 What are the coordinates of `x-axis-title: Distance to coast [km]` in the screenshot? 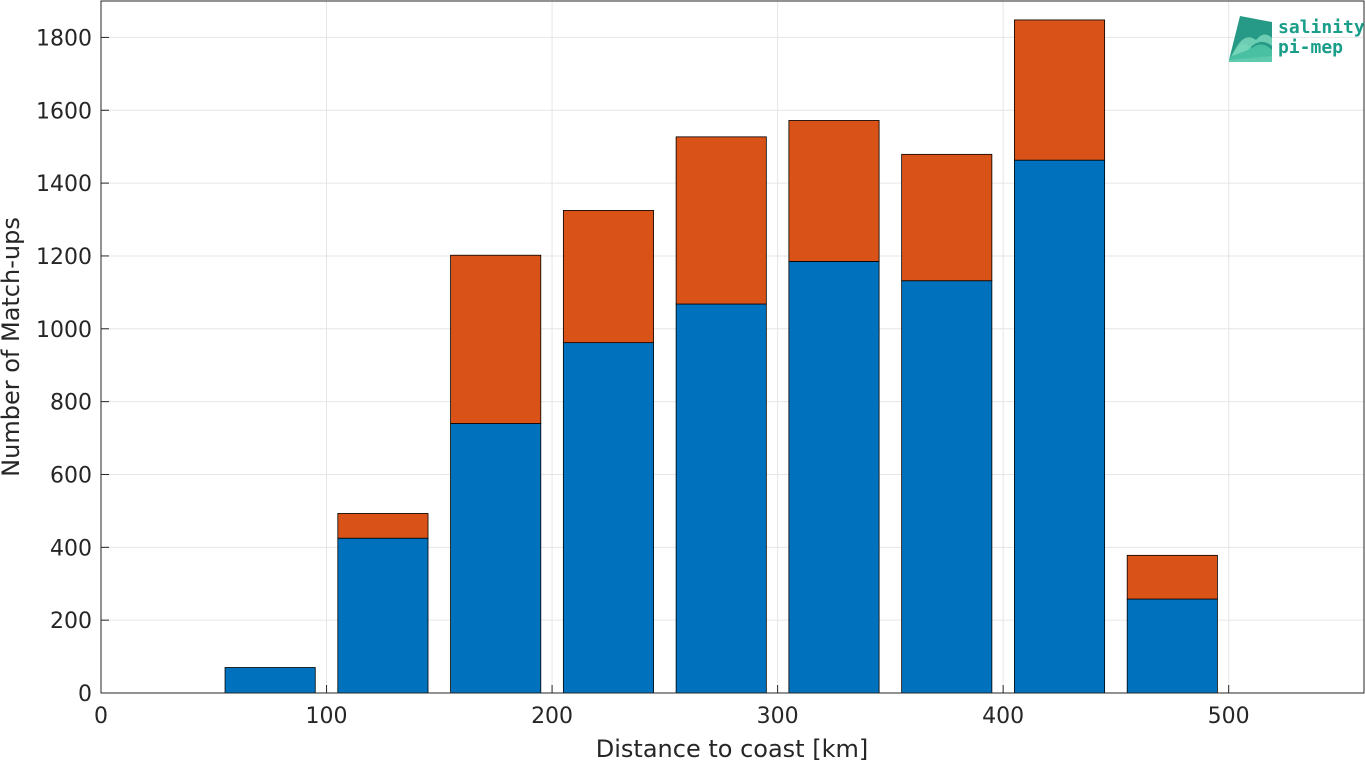 It's located at (732, 748).